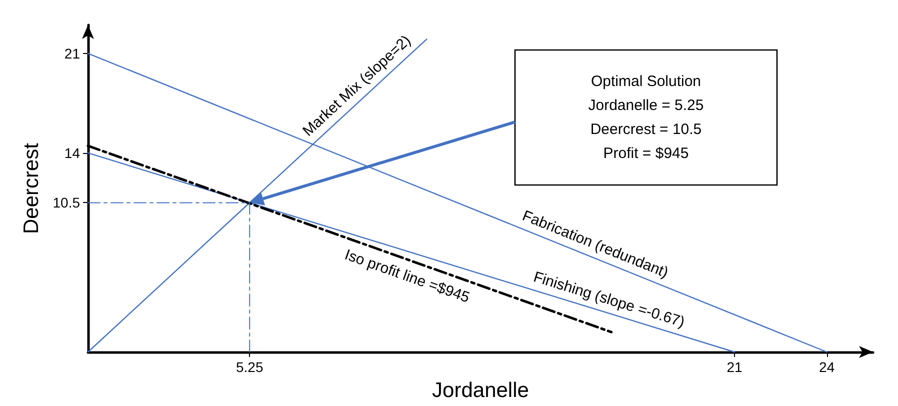  What do you see at coordinates (66, 202) in the screenshot?
I see `y-tick-label: 10.5` at bounding box center [66, 202].